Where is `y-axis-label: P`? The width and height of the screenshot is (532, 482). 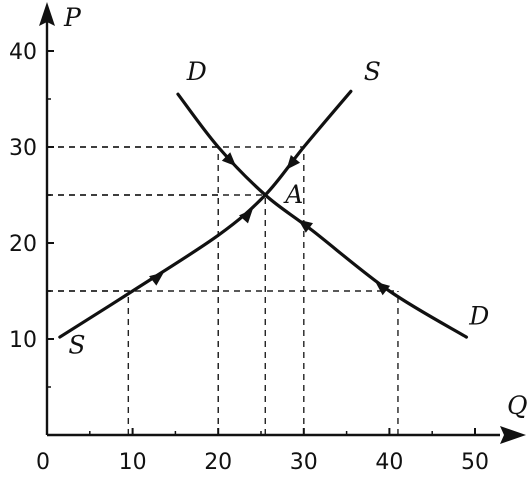
y-axis-label: P is located at coordinates (72, 17).